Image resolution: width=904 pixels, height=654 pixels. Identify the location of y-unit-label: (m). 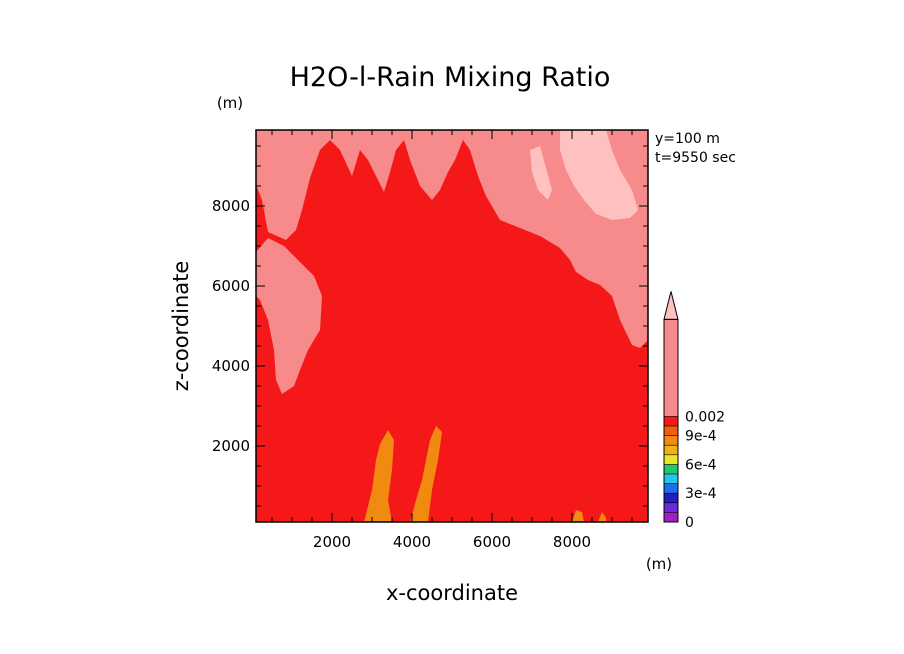
(230, 103).